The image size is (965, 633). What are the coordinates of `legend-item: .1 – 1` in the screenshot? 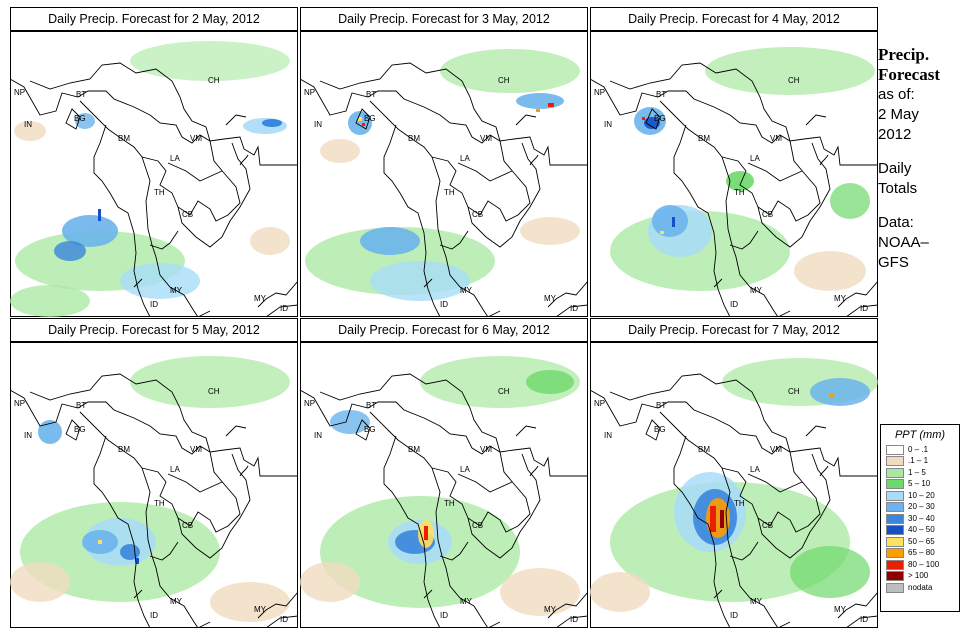 It's located at (922, 462).